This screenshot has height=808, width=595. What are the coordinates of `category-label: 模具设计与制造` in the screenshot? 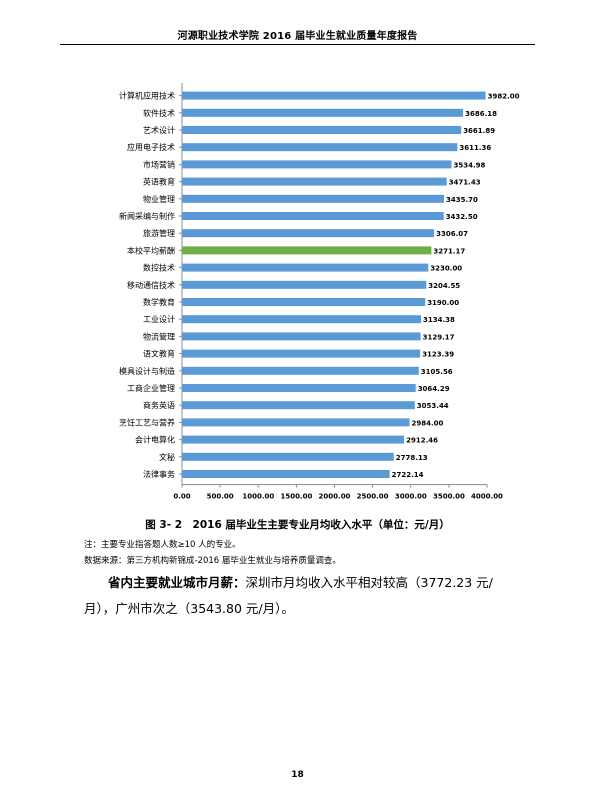 It's located at (147, 371).